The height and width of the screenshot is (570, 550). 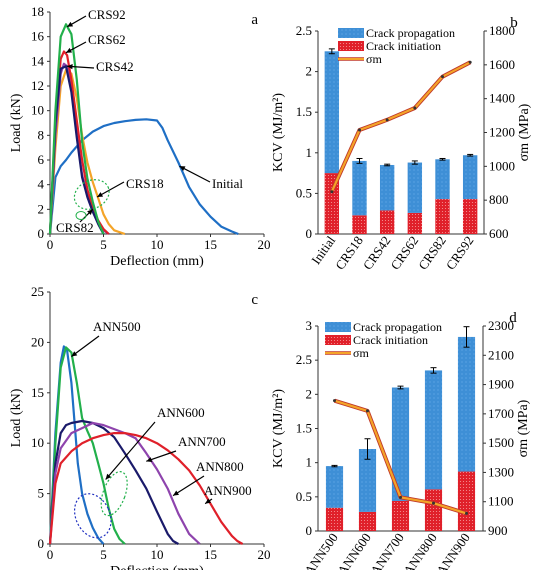 I want to click on series-line-ann600, so click(x=87, y=445).